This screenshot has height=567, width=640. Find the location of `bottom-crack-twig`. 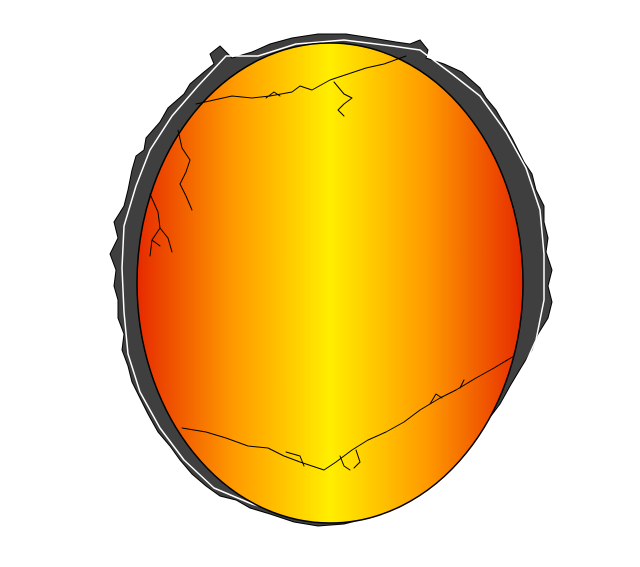

bottom-crack-twig is located at coordinates (447, 392).